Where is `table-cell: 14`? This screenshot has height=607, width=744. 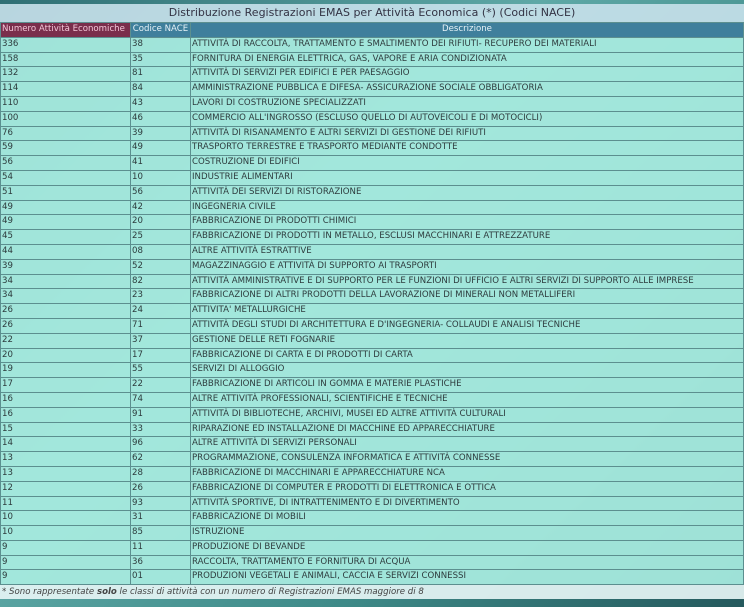 table-cell: 14 is located at coordinates (65, 444).